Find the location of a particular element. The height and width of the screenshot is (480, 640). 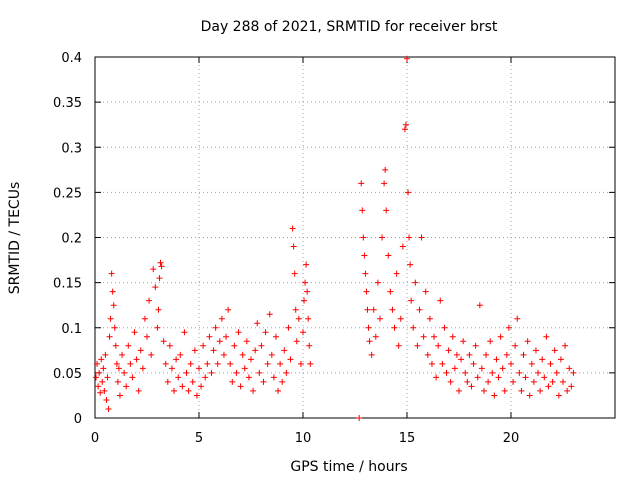

x-axis-label: GPS time / hours is located at coordinates (348, 467).